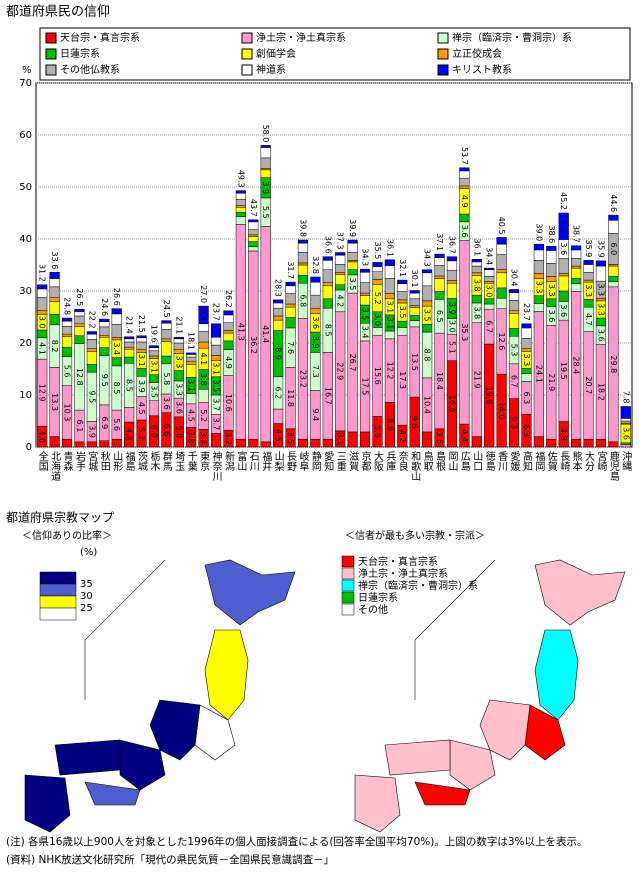 This screenshot has height=876, width=640. What do you see at coordinates (464, 435) in the screenshot?
I see `data-label: 4.4` at bounding box center [464, 435].